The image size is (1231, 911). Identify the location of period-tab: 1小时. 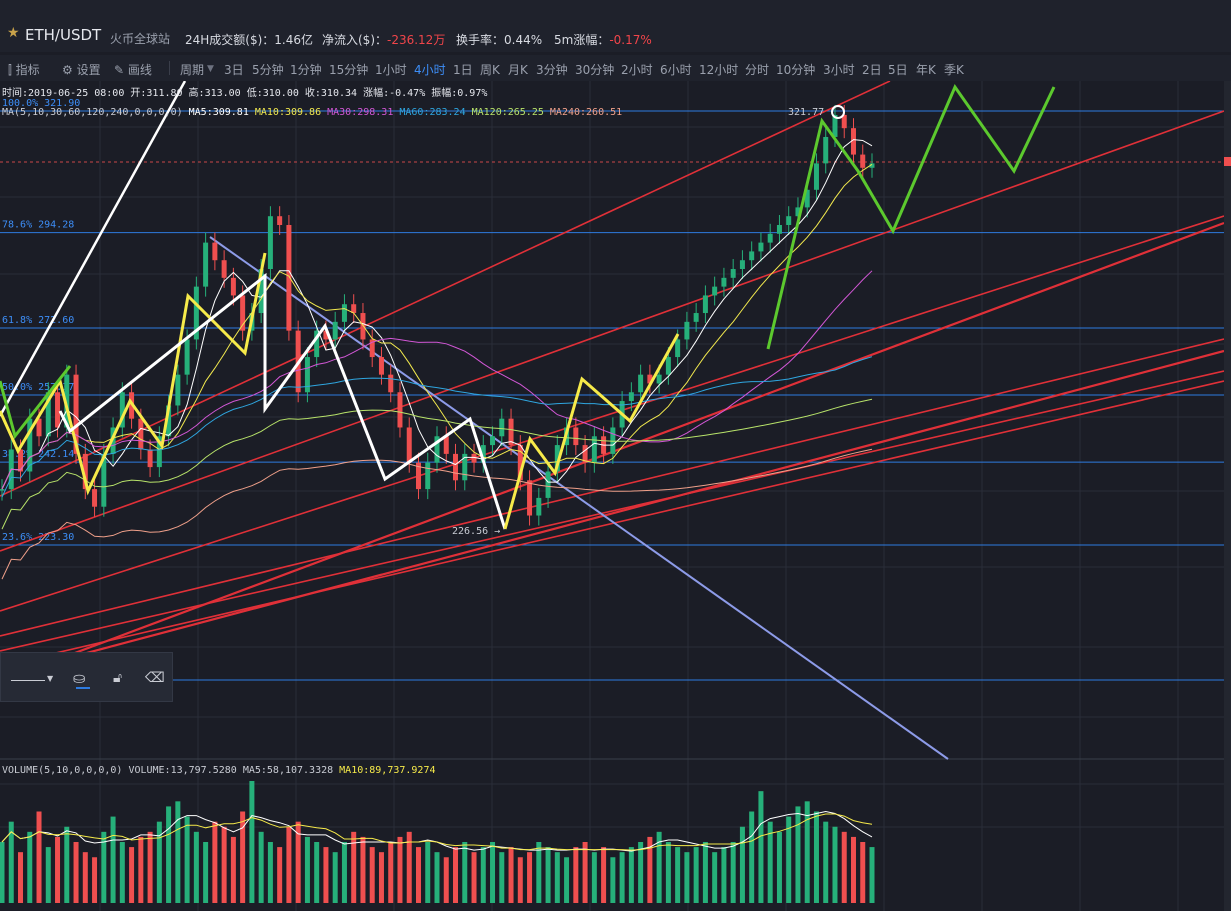
(391, 70).